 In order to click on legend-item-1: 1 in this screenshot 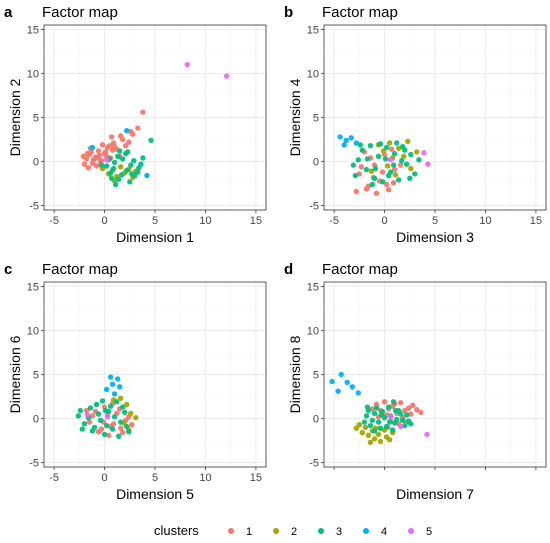, I will do `click(240, 532)`.